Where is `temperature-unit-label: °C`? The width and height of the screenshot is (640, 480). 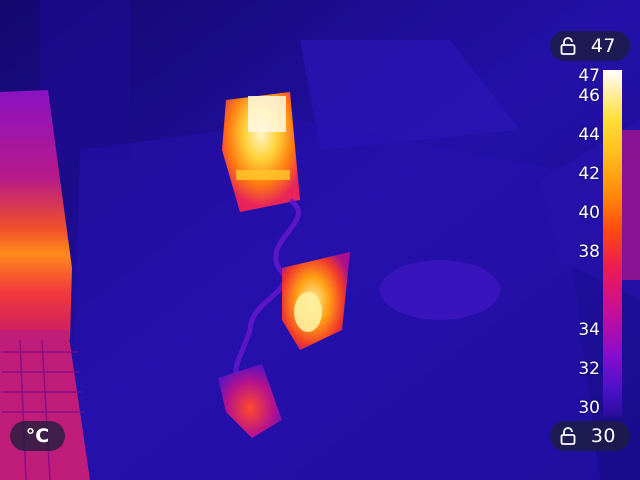
temperature-unit-label: °C is located at coordinates (37, 436).